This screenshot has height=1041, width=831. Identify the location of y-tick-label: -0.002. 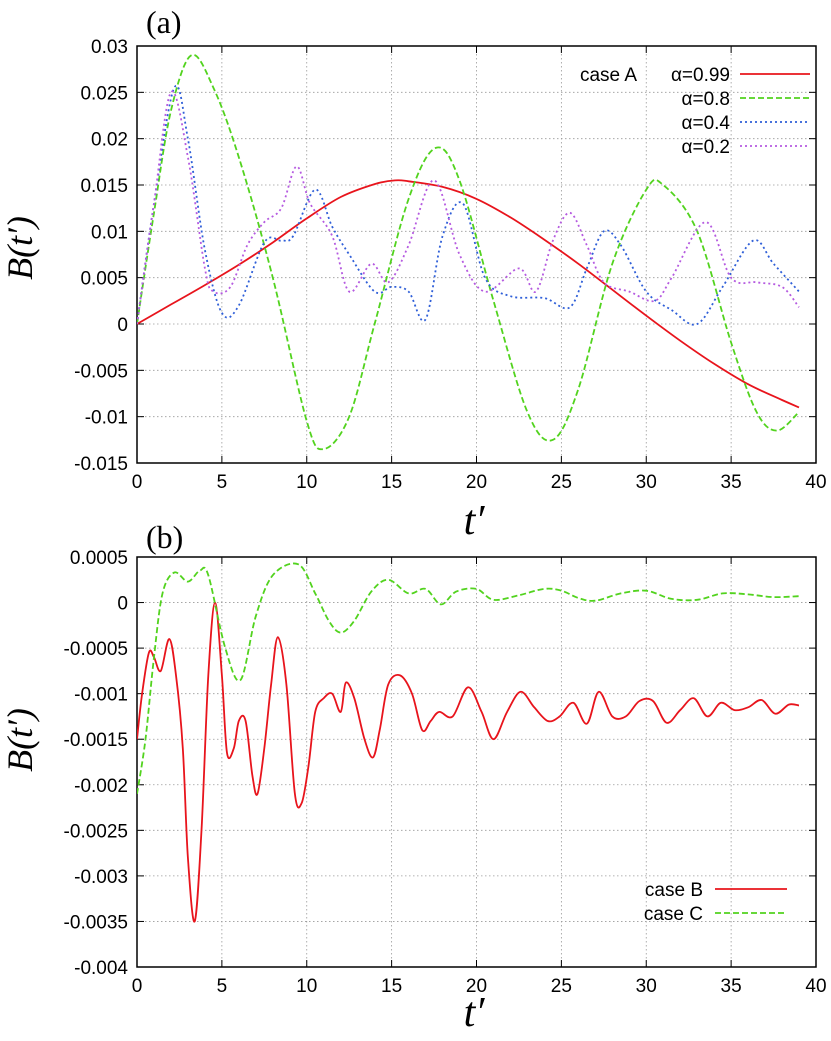
(101, 786).